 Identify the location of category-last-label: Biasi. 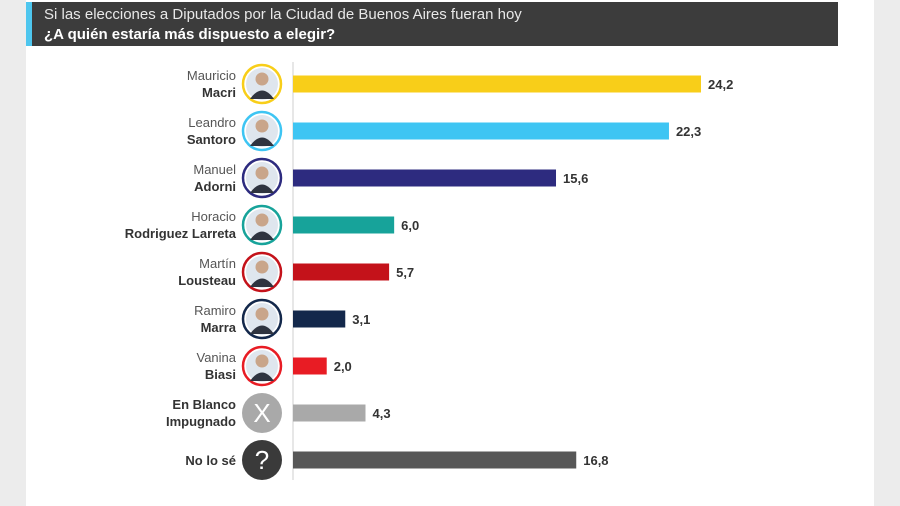
(220, 374).